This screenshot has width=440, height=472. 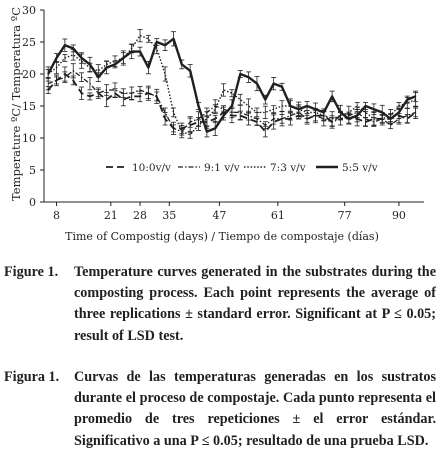 I want to click on y-tick-label: 30, so click(x=29, y=10).